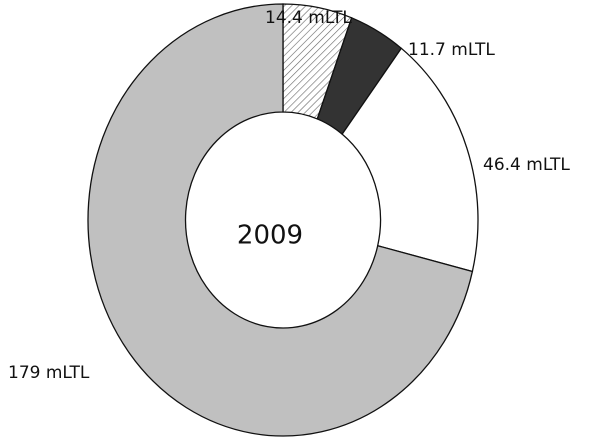 The height and width of the screenshot is (437, 605). Describe the element at coordinates (308, 18) in the screenshot. I see `value-label: 14.4 mLTL` at that location.